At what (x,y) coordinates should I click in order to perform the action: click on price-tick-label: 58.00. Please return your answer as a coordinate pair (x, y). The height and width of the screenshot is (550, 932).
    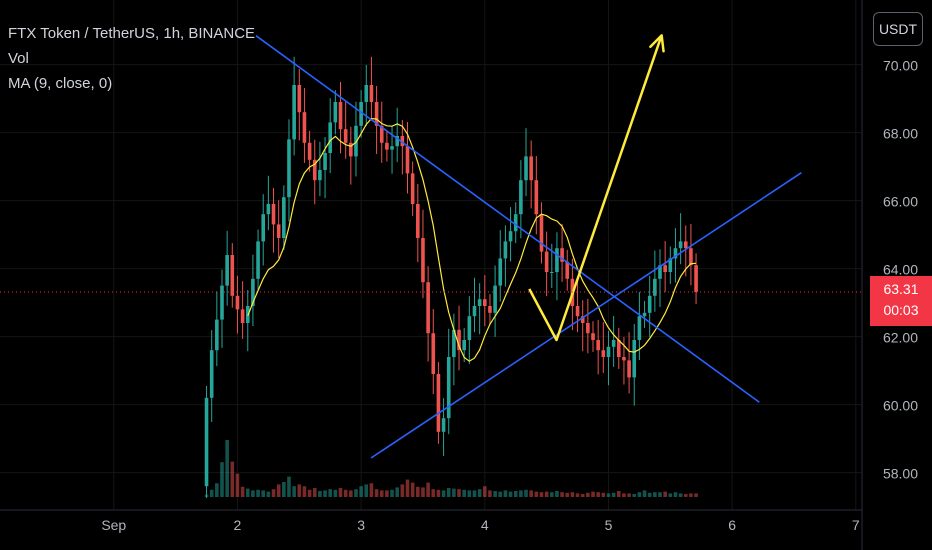
    Looking at the image, I should click on (900, 474).